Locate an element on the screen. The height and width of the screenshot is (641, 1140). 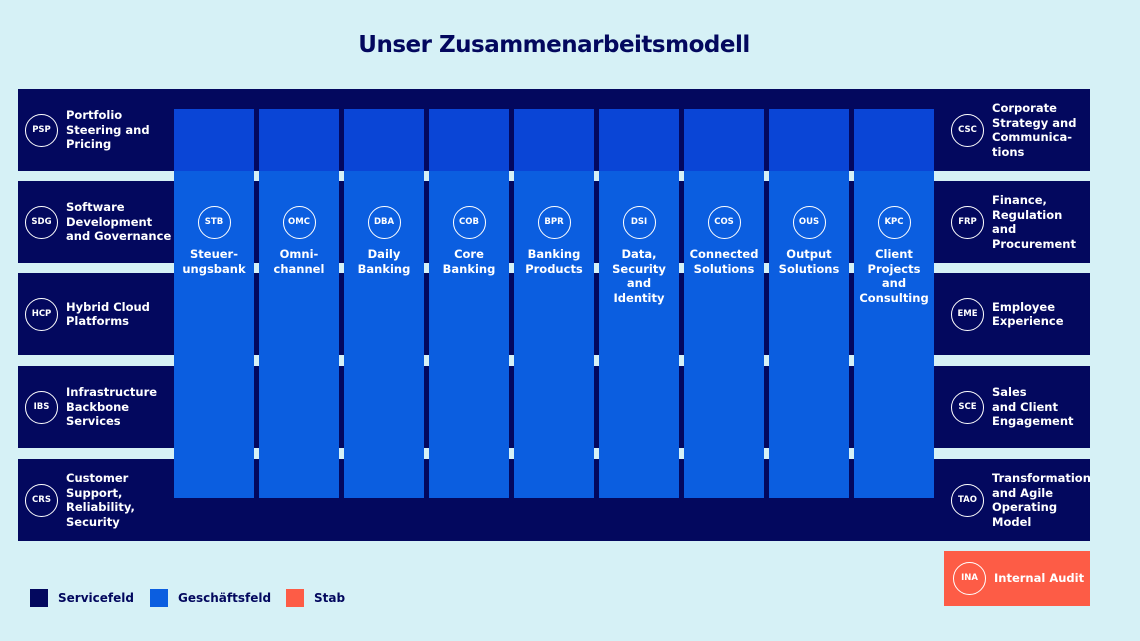
service-unit-left: HCP Hybrid Cloud Platforms is located at coordinates (87, 314).